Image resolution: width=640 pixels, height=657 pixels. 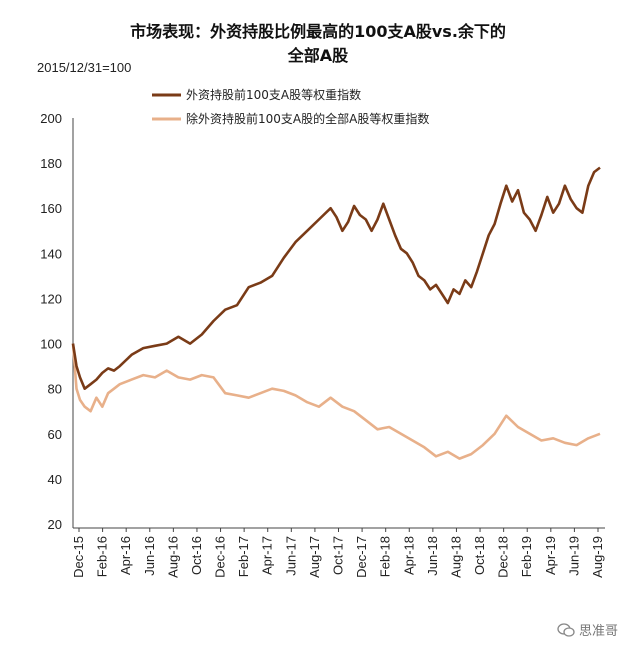 What do you see at coordinates (125, 555) in the screenshot?
I see `x-tick-label: Apr-16` at bounding box center [125, 555].